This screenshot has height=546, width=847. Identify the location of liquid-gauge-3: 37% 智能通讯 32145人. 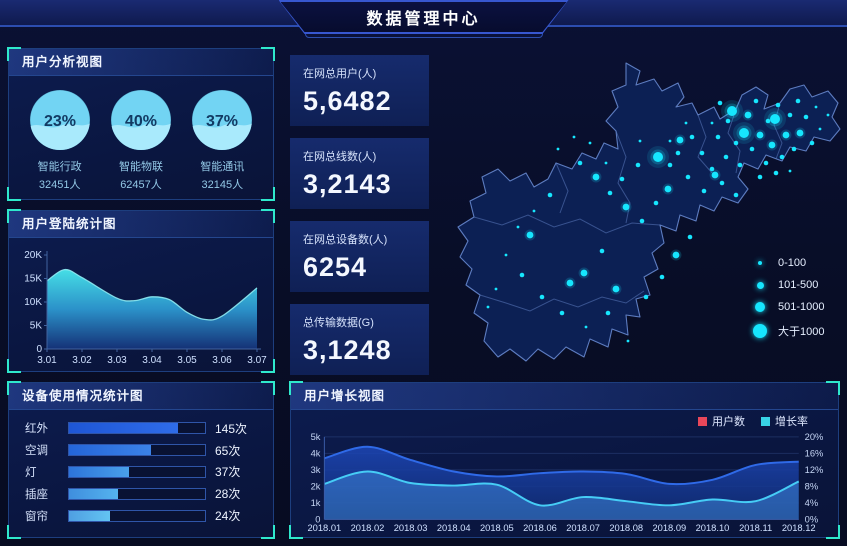
(222, 140).